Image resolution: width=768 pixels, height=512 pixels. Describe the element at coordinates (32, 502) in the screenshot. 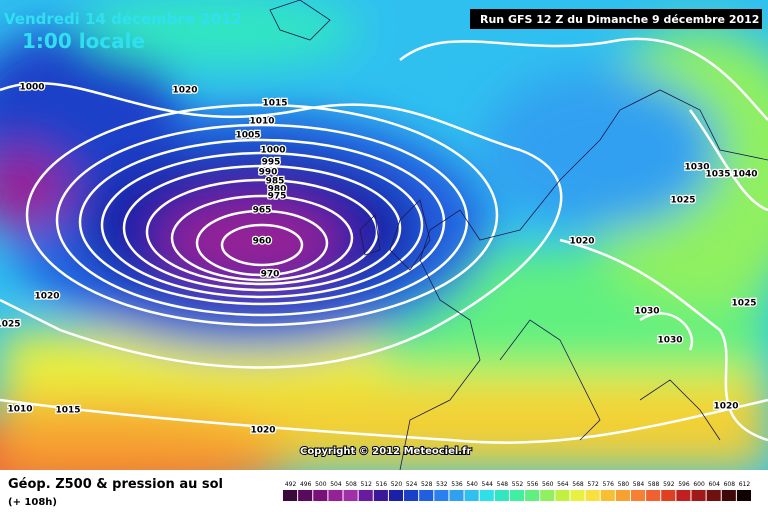

I see `footer-lead: (+ 108h)` at that location.